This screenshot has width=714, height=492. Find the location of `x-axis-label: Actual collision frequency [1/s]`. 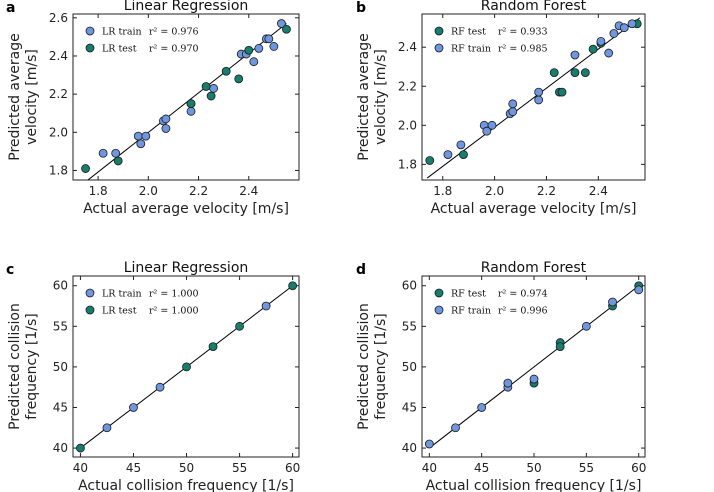

x-axis-label: Actual collision frequency [1/s] is located at coordinates (534, 485).